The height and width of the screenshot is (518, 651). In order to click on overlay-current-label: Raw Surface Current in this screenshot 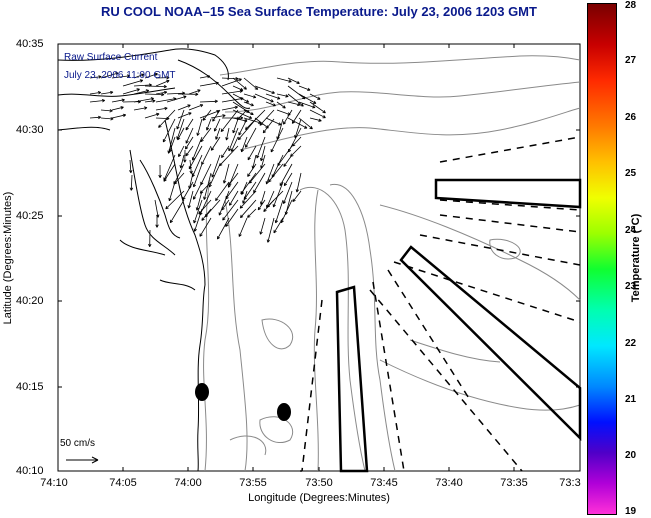, I will do `click(111, 57)`.